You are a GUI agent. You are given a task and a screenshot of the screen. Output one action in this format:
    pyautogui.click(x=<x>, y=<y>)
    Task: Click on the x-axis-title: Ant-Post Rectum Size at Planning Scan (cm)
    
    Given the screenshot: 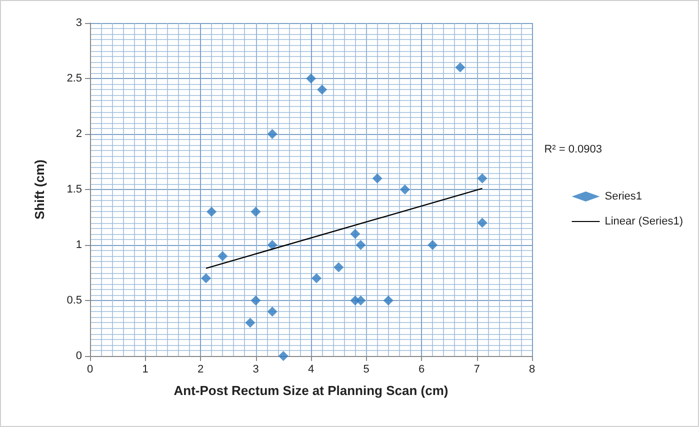 What is the action you would take?
    pyautogui.click(x=311, y=390)
    